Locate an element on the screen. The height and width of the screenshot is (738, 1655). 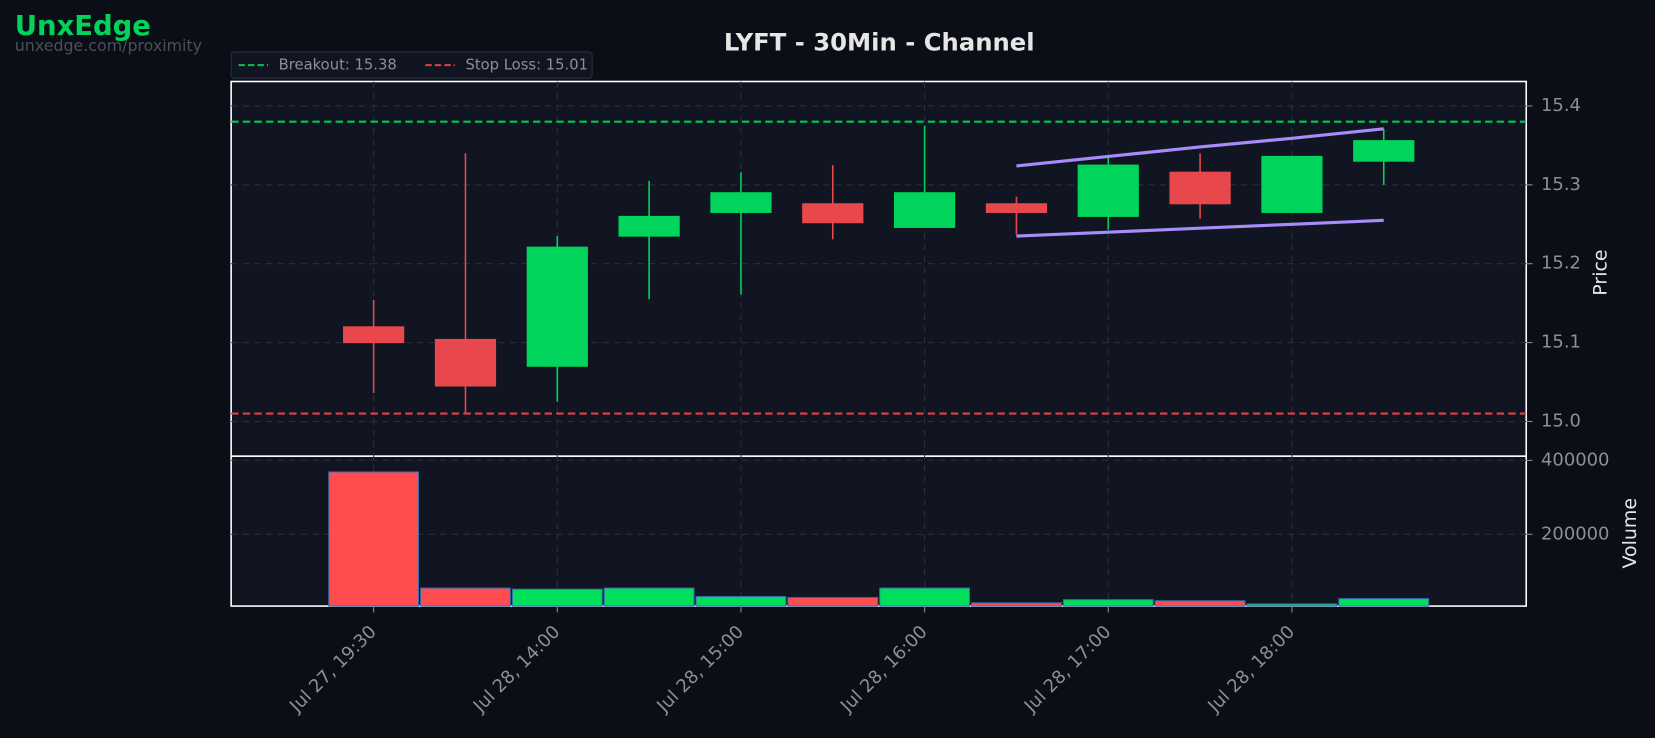
brand: UnxEdge is located at coordinates (83, 26).